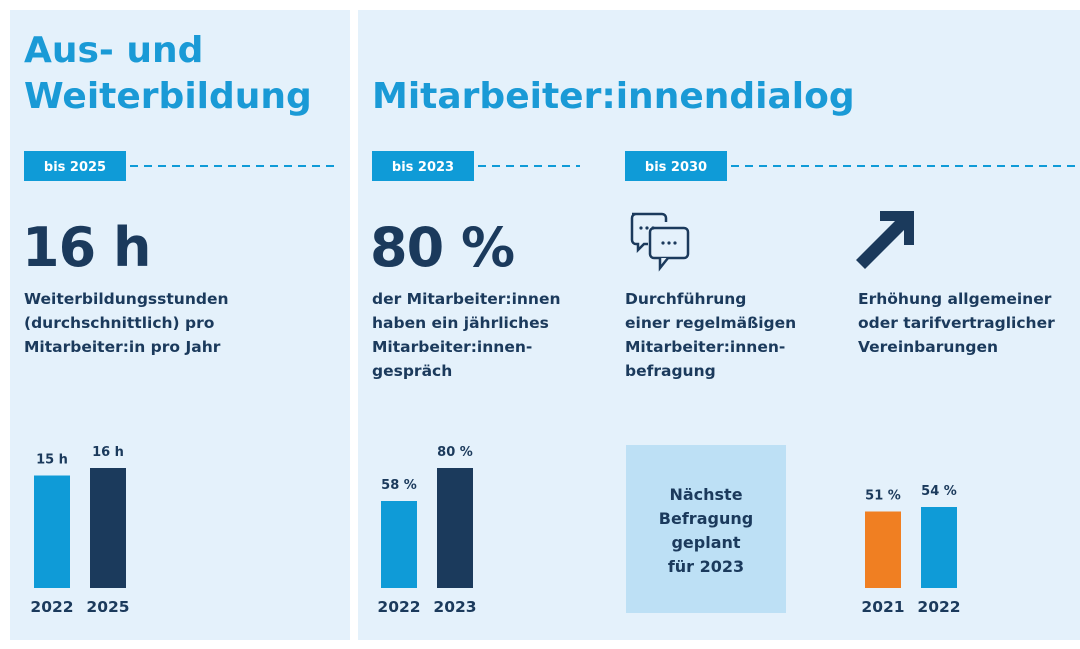 Image resolution: width=1080 pixels, height=649 pixels. What do you see at coordinates (939, 491) in the screenshot?
I see `value-label: 54 %` at bounding box center [939, 491].